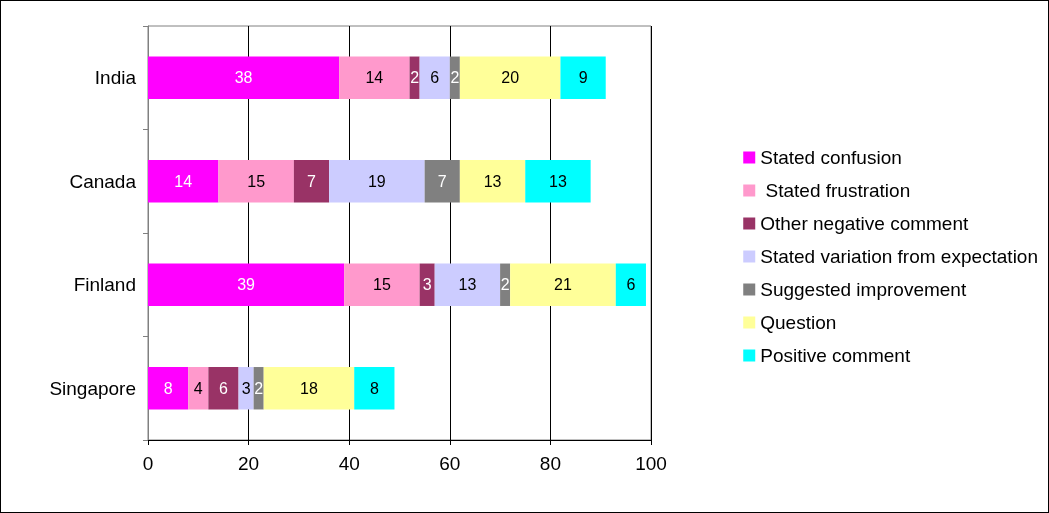 This screenshot has height=513, width=1049. I want to click on x-tick-label: 100, so click(651, 463).